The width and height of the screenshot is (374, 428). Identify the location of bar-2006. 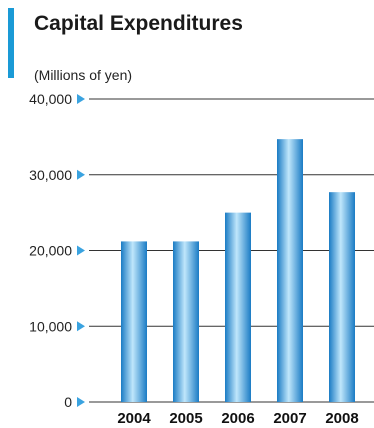
(238, 307).